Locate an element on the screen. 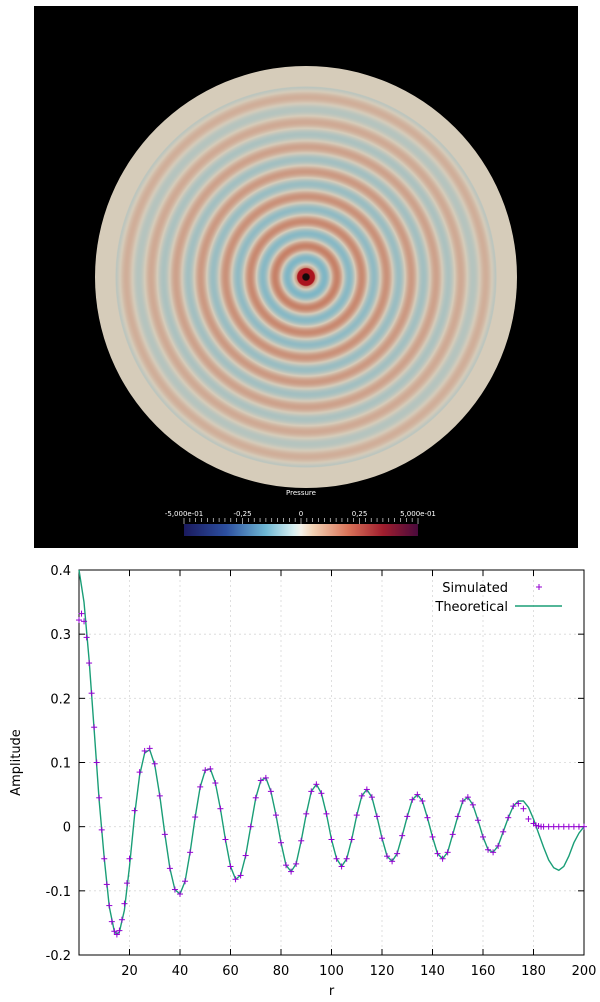 This screenshot has width=600, height=1002. x-tick-label: 120 is located at coordinates (382, 971).